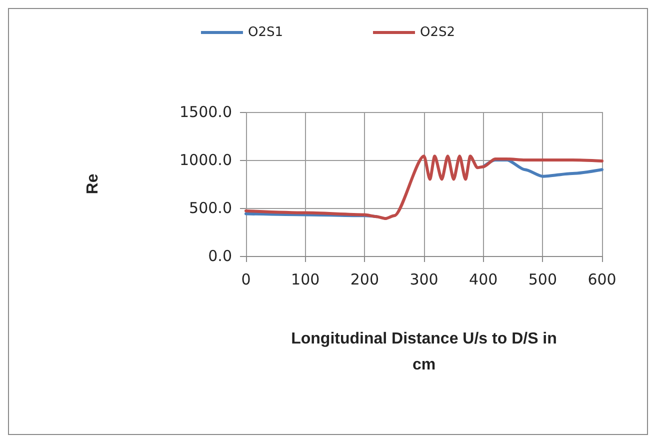 This screenshot has height=447, width=660. I want to click on y-tick-label: 500.0, so click(210, 208).